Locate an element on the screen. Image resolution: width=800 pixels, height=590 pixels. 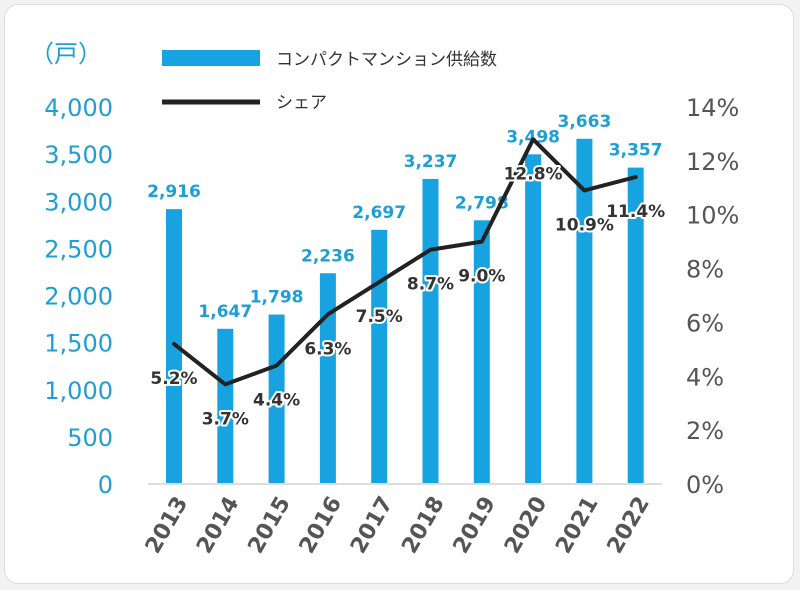
bar-value-label: 1,798 is located at coordinates (277, 298).